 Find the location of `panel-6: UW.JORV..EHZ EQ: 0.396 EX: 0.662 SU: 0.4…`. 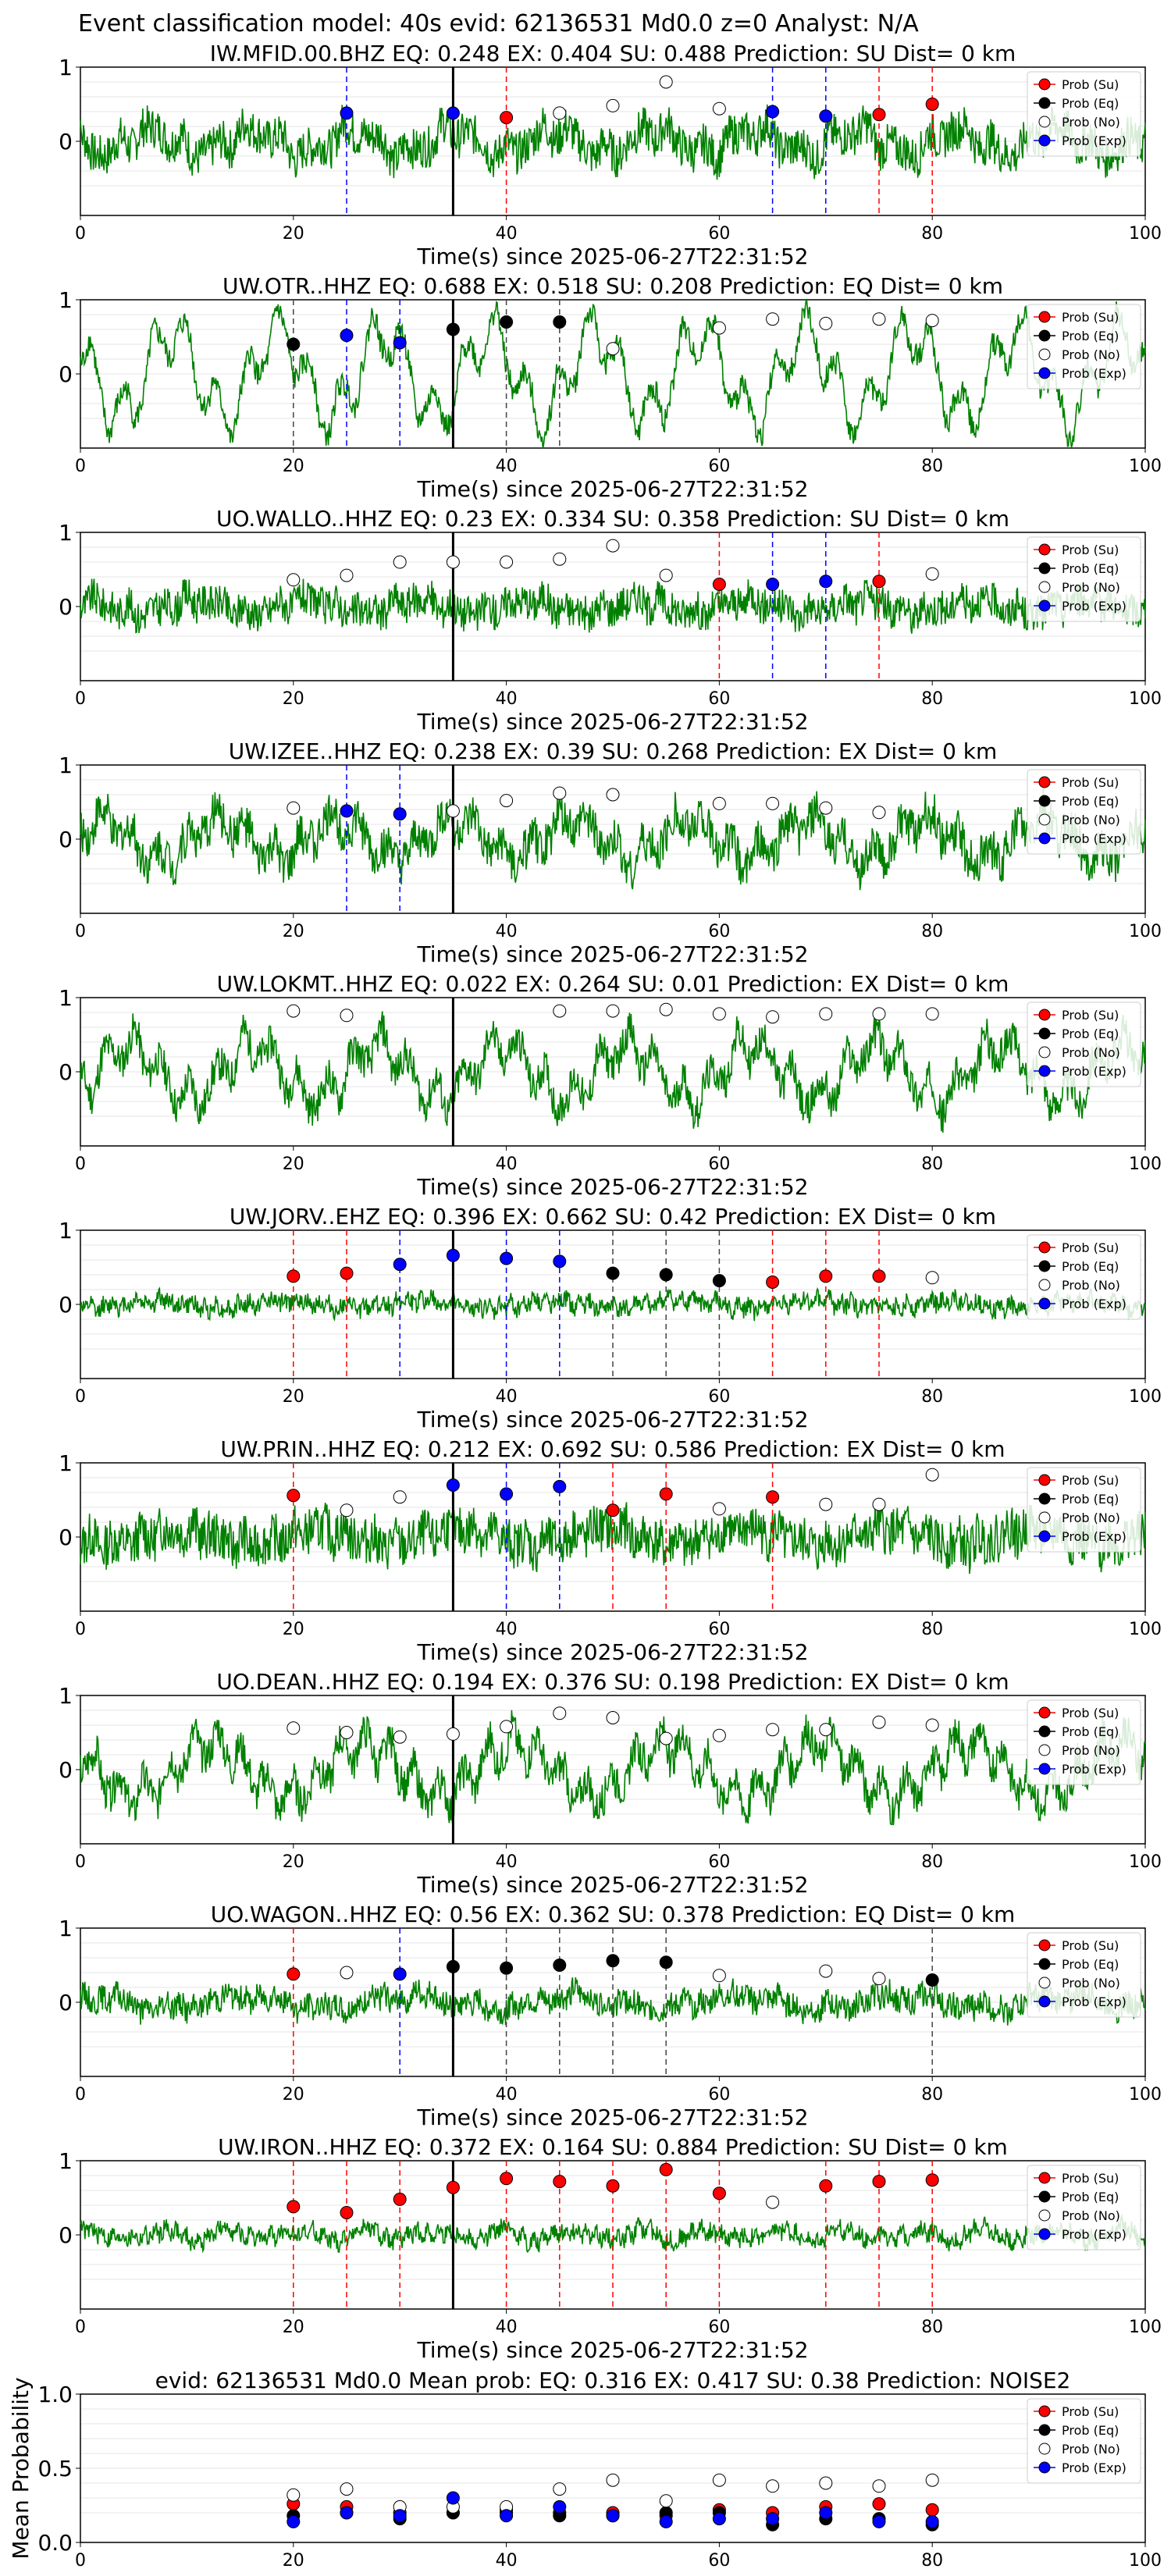

panel-6: UW.JORV..EHZ EQ: 0.396 EX: 0.662 SU: 0.4… is located at coordinates (610, 1318).